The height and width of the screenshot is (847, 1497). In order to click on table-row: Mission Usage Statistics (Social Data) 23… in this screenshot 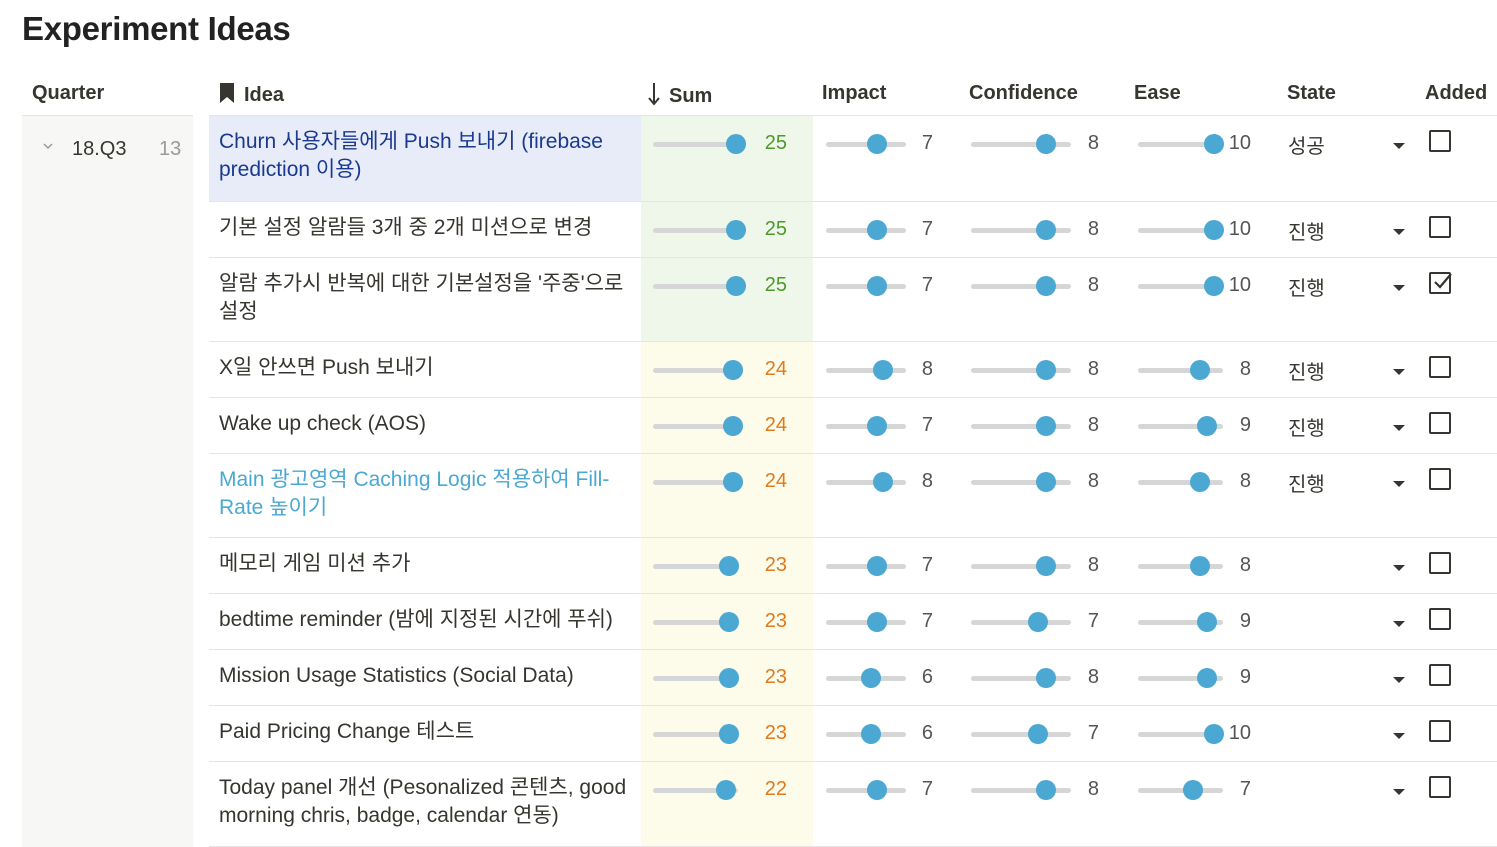, I will do `click(853, 678)`.